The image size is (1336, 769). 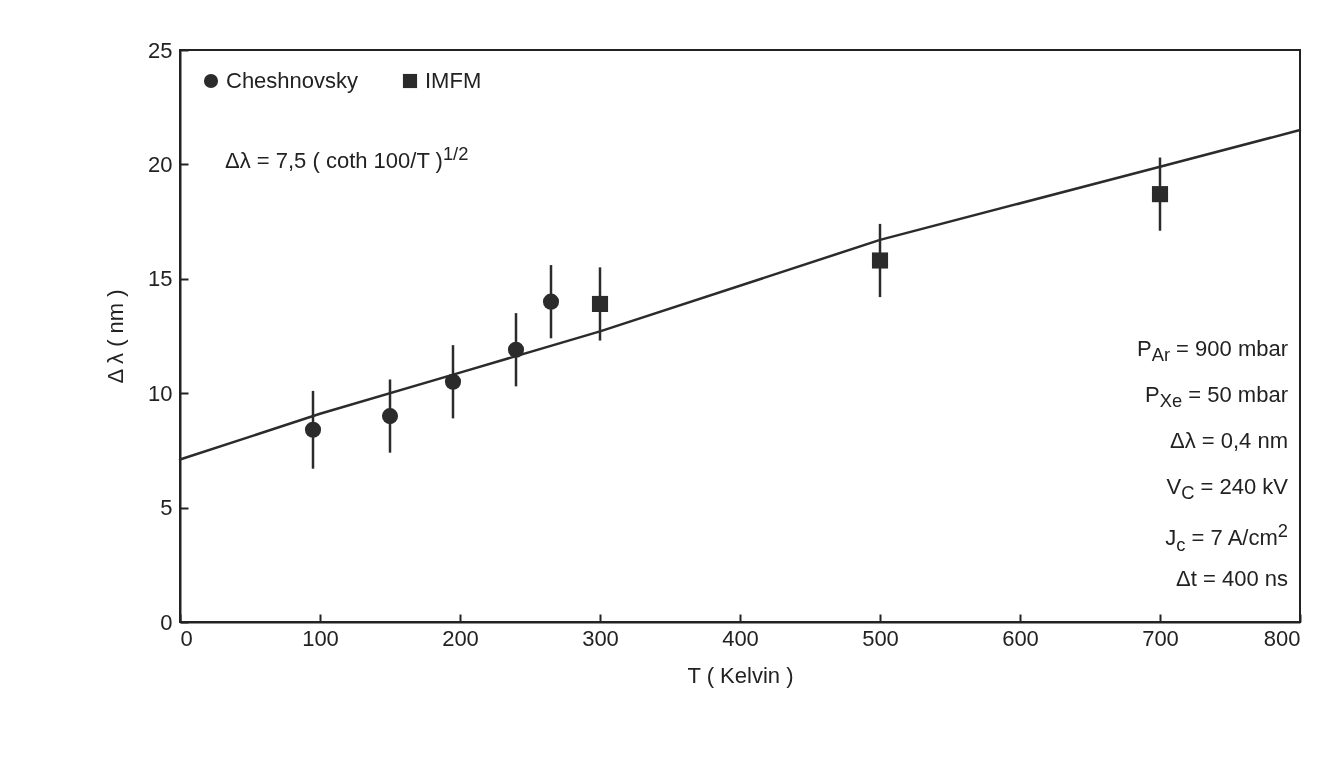 I want to click on annotation: Δt = 400 ns, so click(x=1232, y=578).